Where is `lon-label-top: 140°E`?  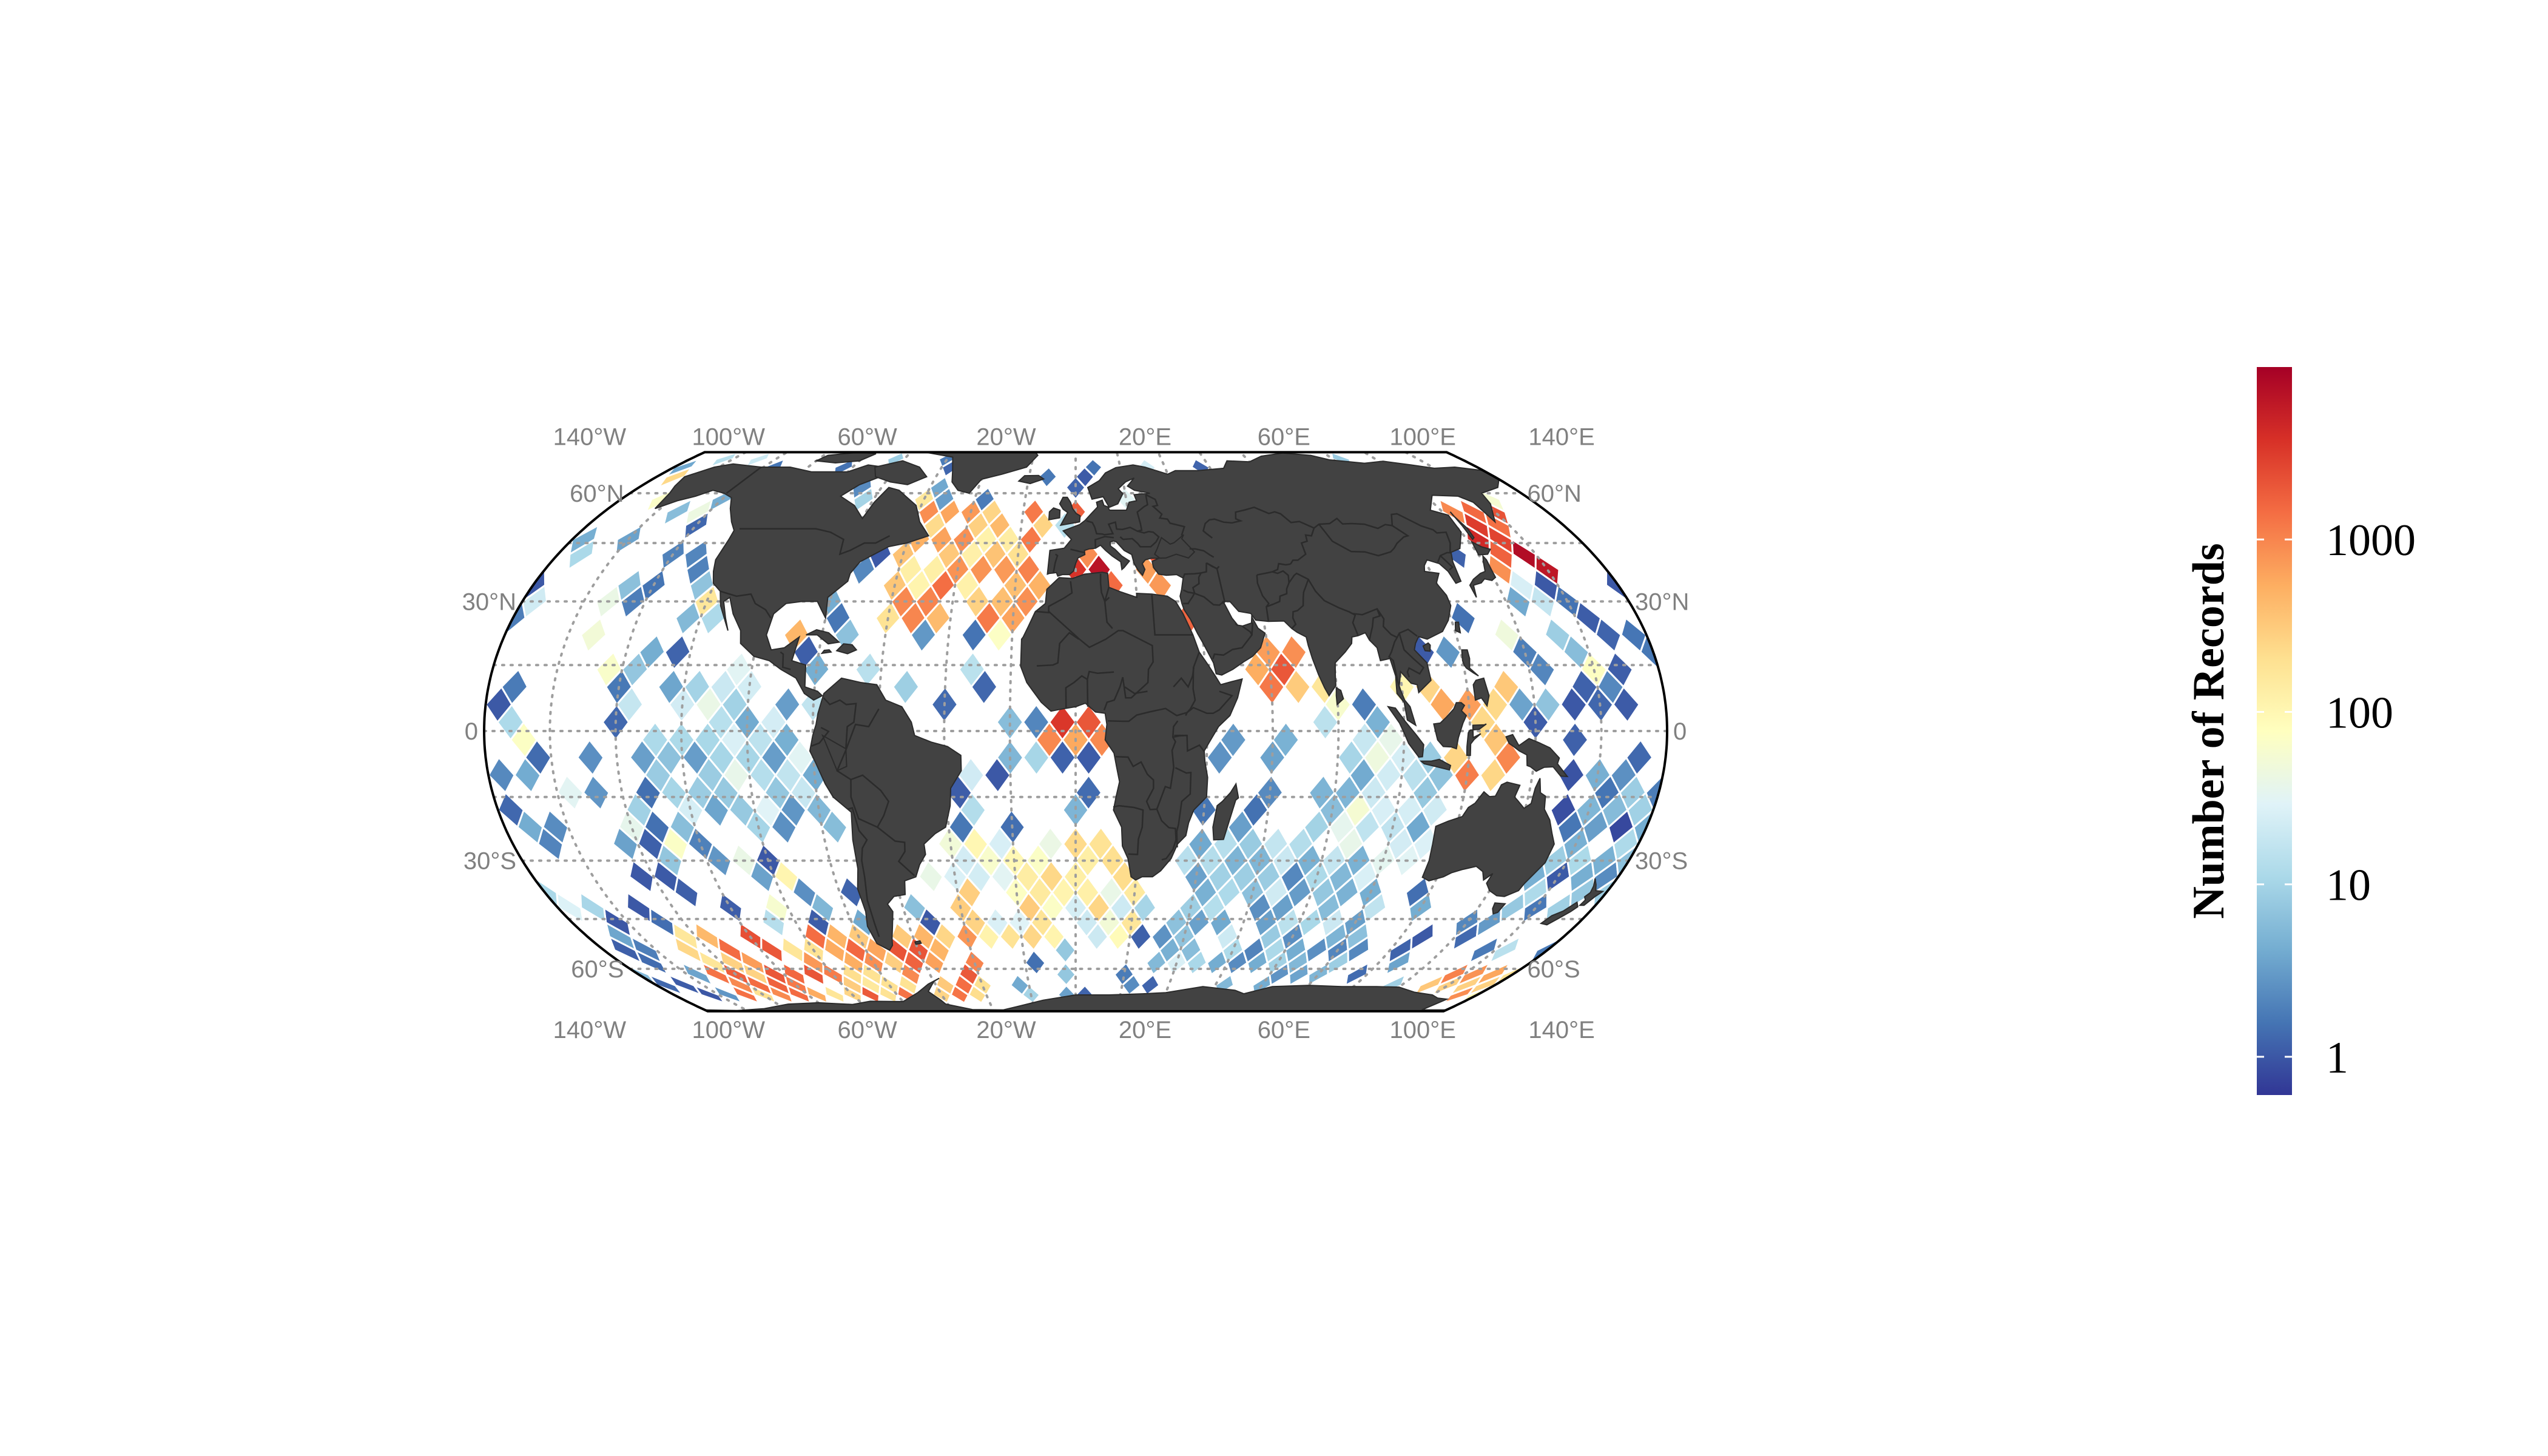 lon-label-top: 140°E is located at coordinates (1561, 436).